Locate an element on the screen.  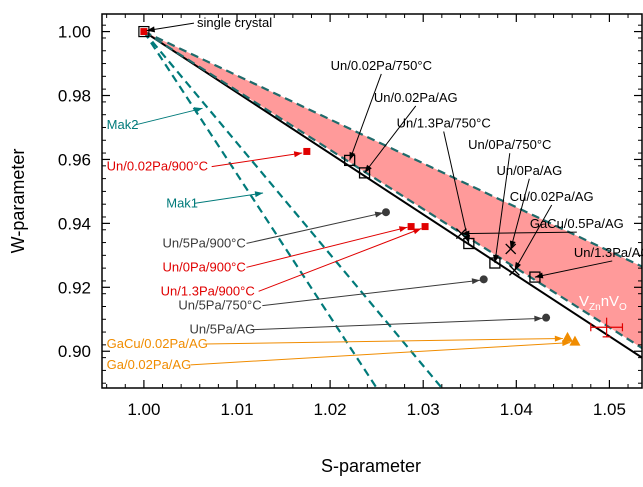
x-tick-label: 1.02 is located at coordinates (330, 409).